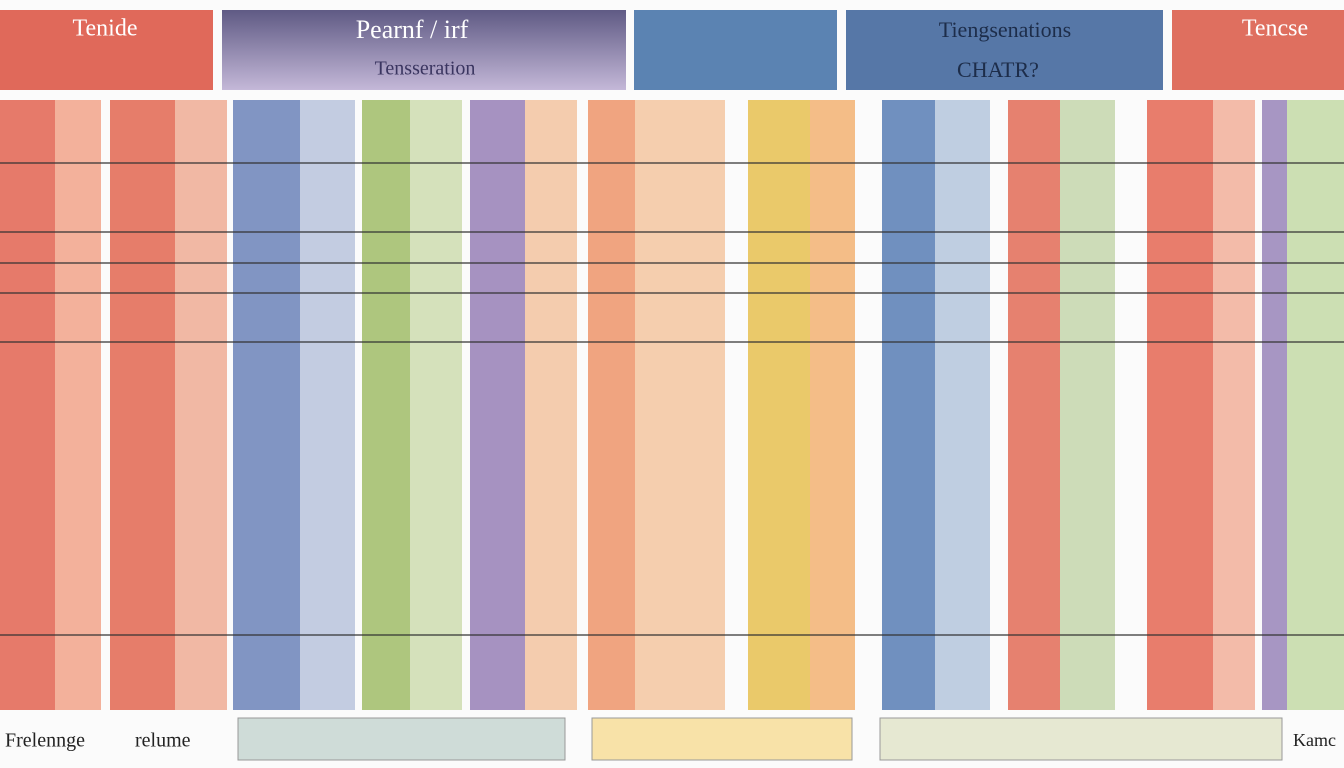  I want to click on header-text: Tiengsenations, so click(1005, 29).